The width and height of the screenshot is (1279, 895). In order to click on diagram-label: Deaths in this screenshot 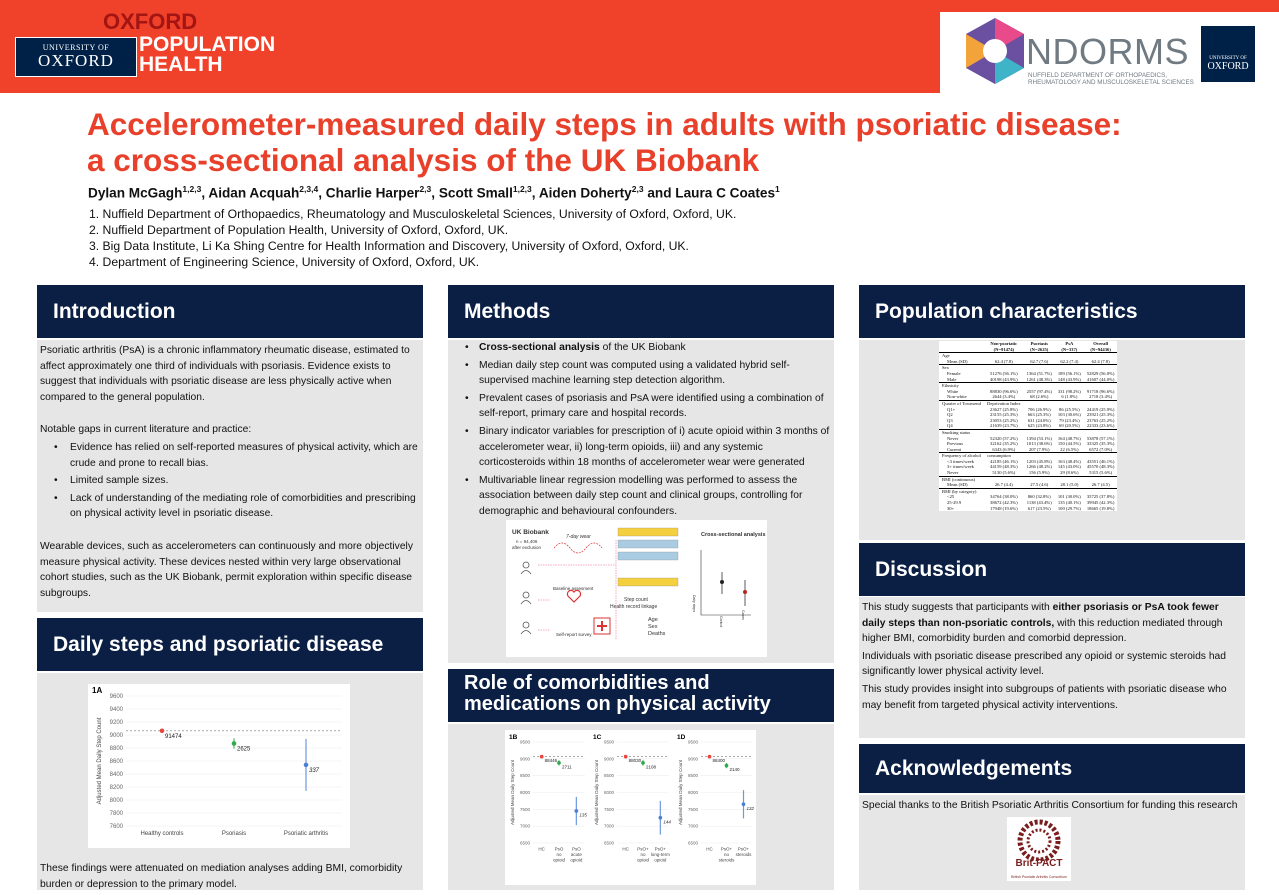, I will do `click(657, 634)`.